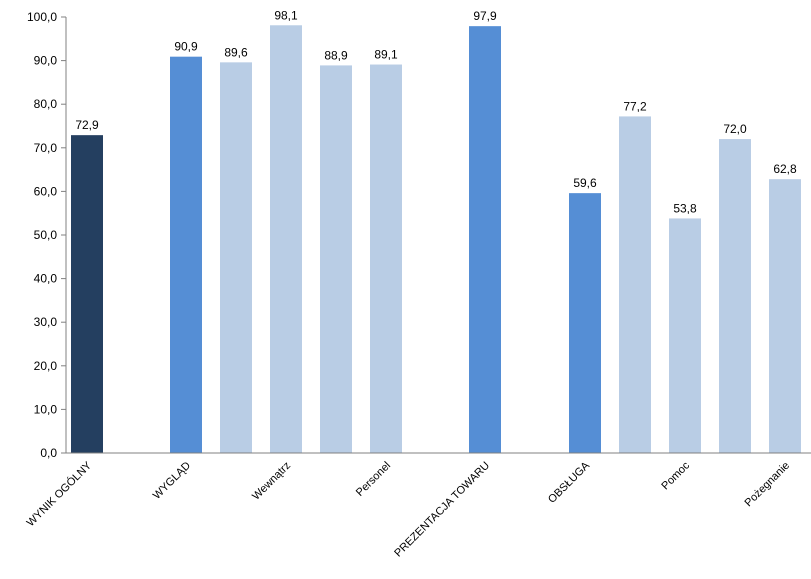 The width and height of the screenshot is (811, 579). I want to click on category-label: Pożegnanie, so click(768, 485).